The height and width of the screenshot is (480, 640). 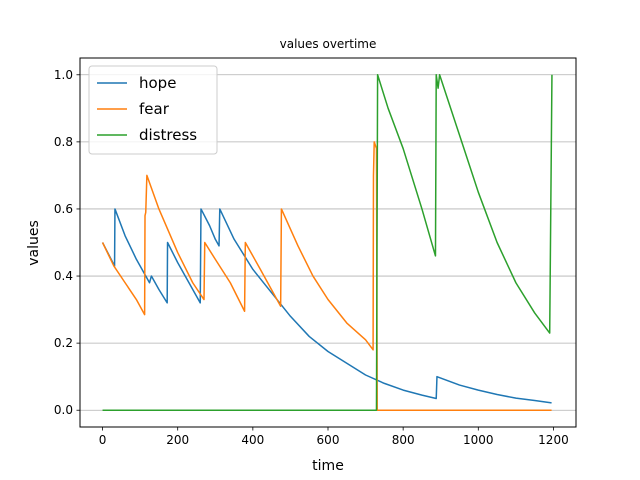 I want to click on y-tick-label: 1.0, so click(x=63, y=75).